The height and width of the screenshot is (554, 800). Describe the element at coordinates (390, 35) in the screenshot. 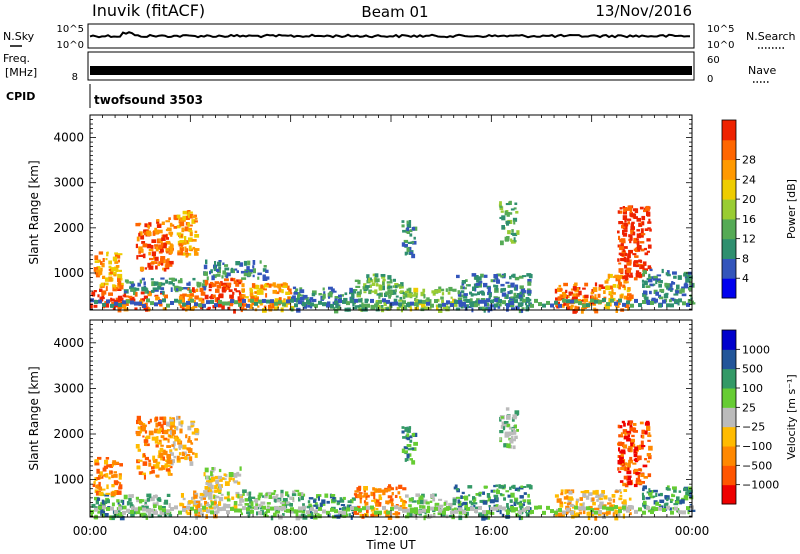

I see `noise-sky-line` at that location.